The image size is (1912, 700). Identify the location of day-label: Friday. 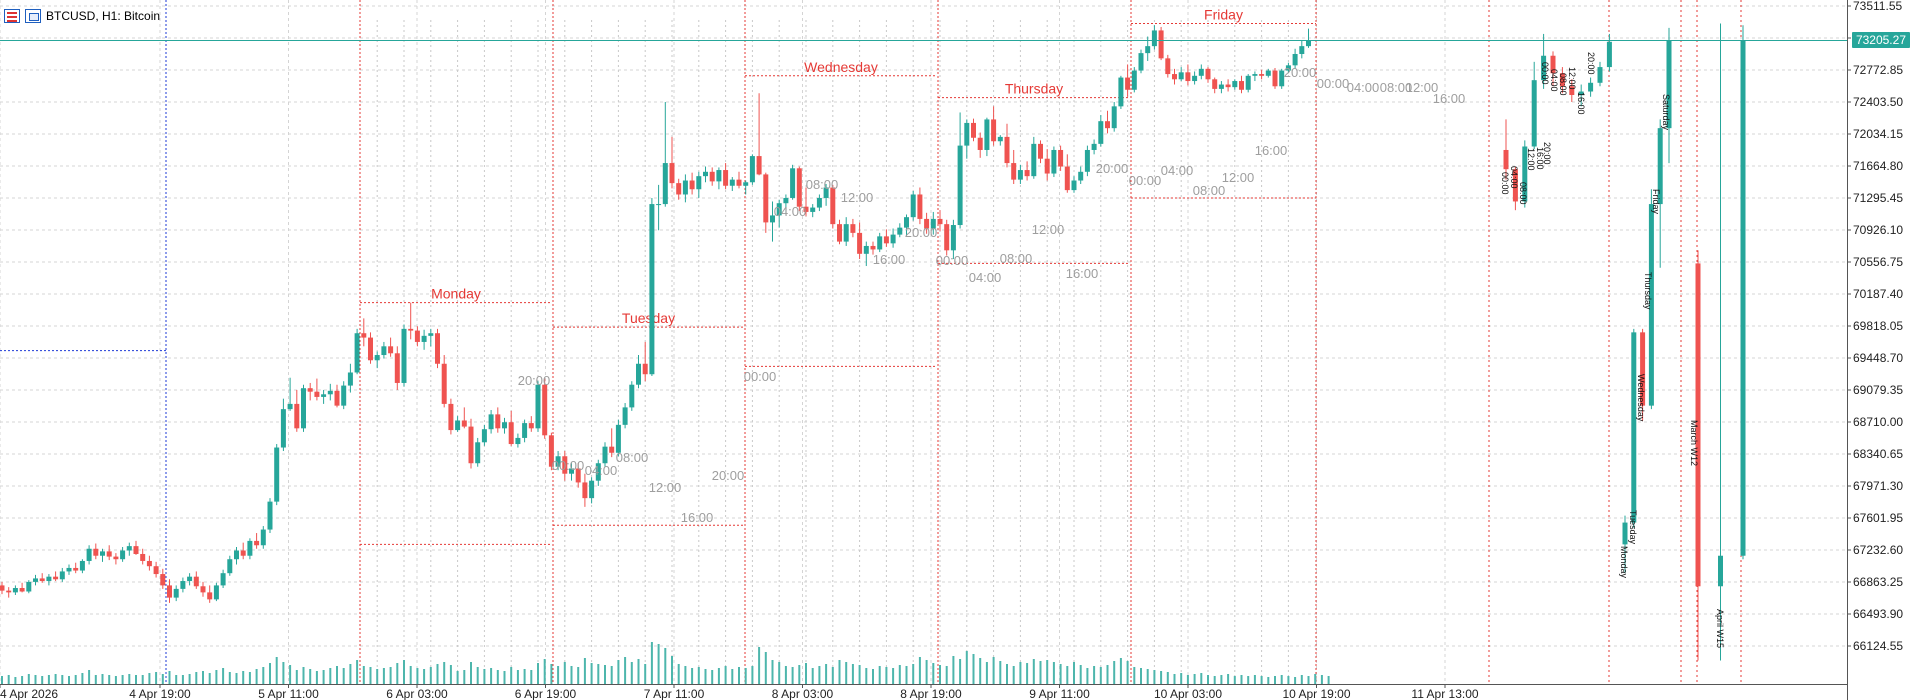
(1223, 14).